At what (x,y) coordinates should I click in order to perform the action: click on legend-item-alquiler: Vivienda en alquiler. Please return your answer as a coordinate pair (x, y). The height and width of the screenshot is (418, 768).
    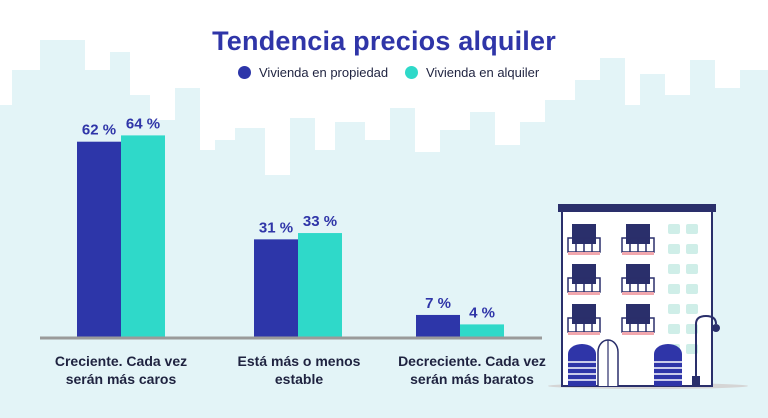
    Looking at the image, I should click on (472, 72).